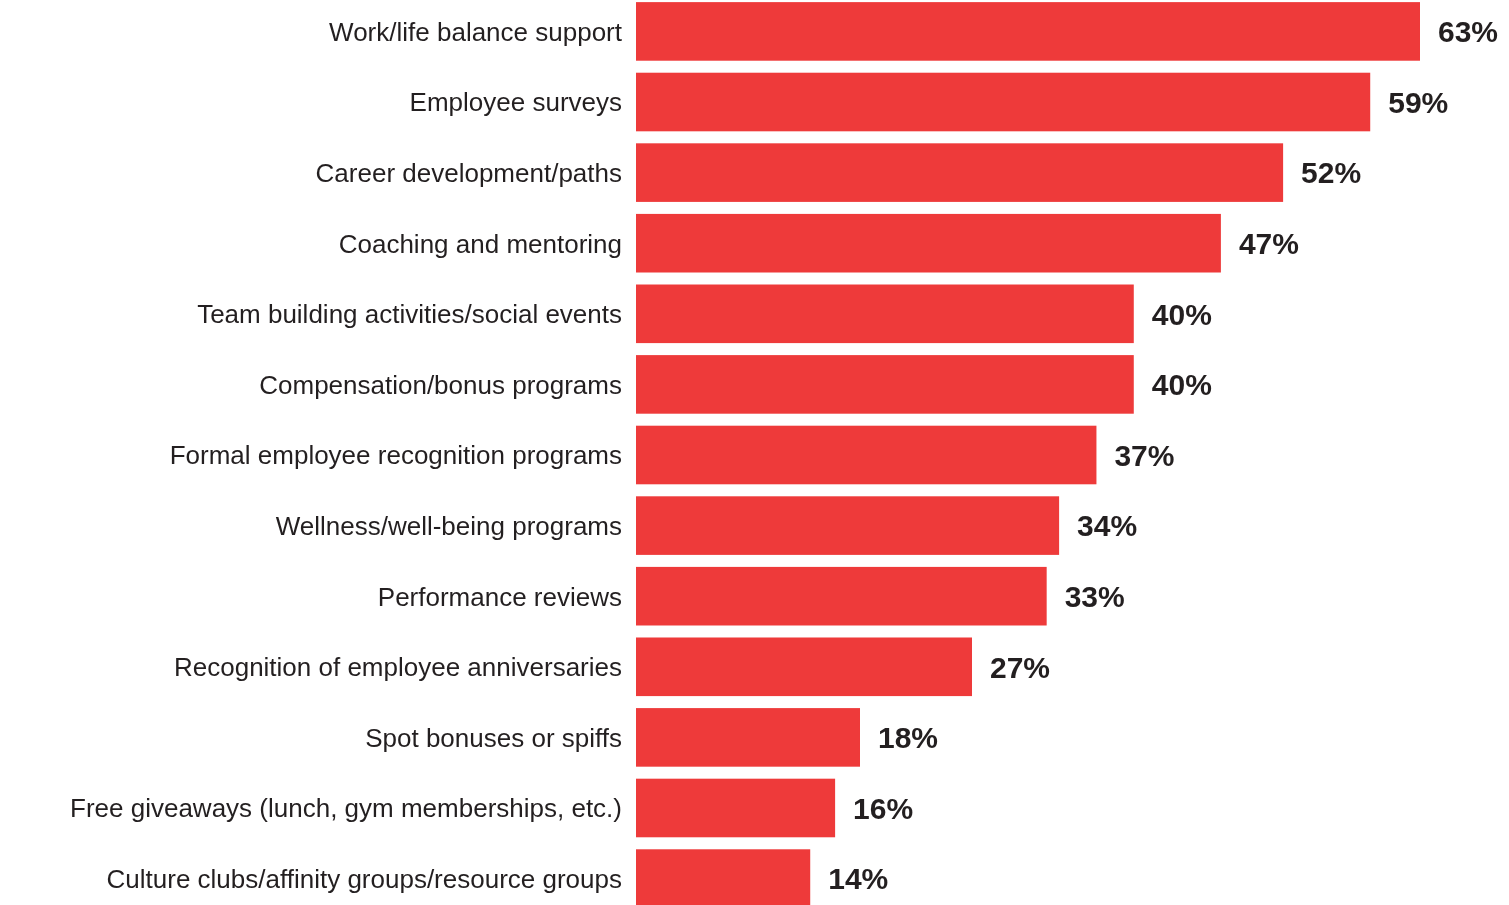 Image resolution: width=1509 pixels, height=905 pixels. What do you see at coordinates (1144, 455) in the screenshot?
I see `data-label: 37%` at bounding box center [1144, 455].